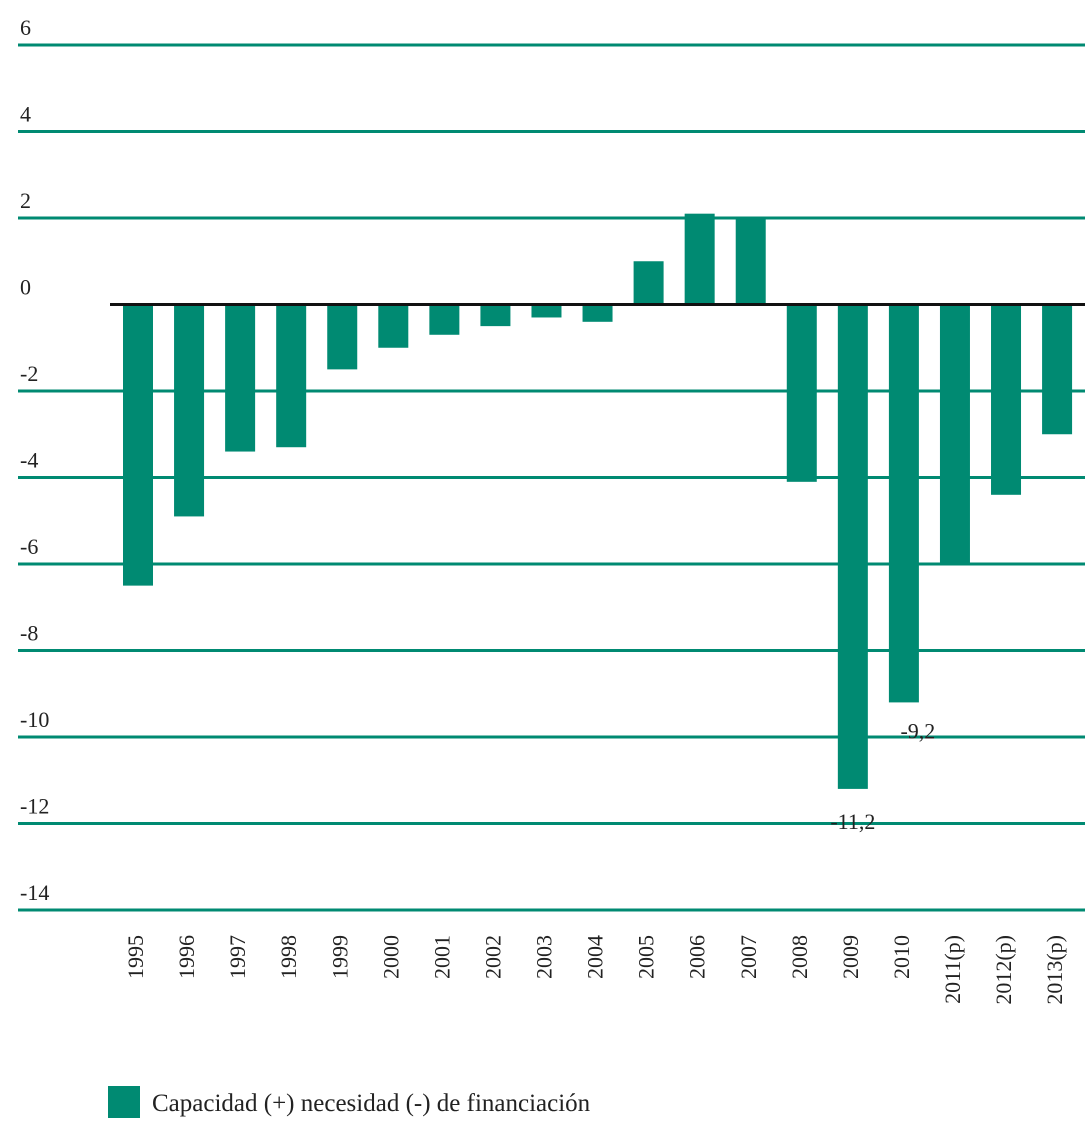 The image size is (1085, 1122). I want to click on y-tick-label: -6, so click(29, 546).